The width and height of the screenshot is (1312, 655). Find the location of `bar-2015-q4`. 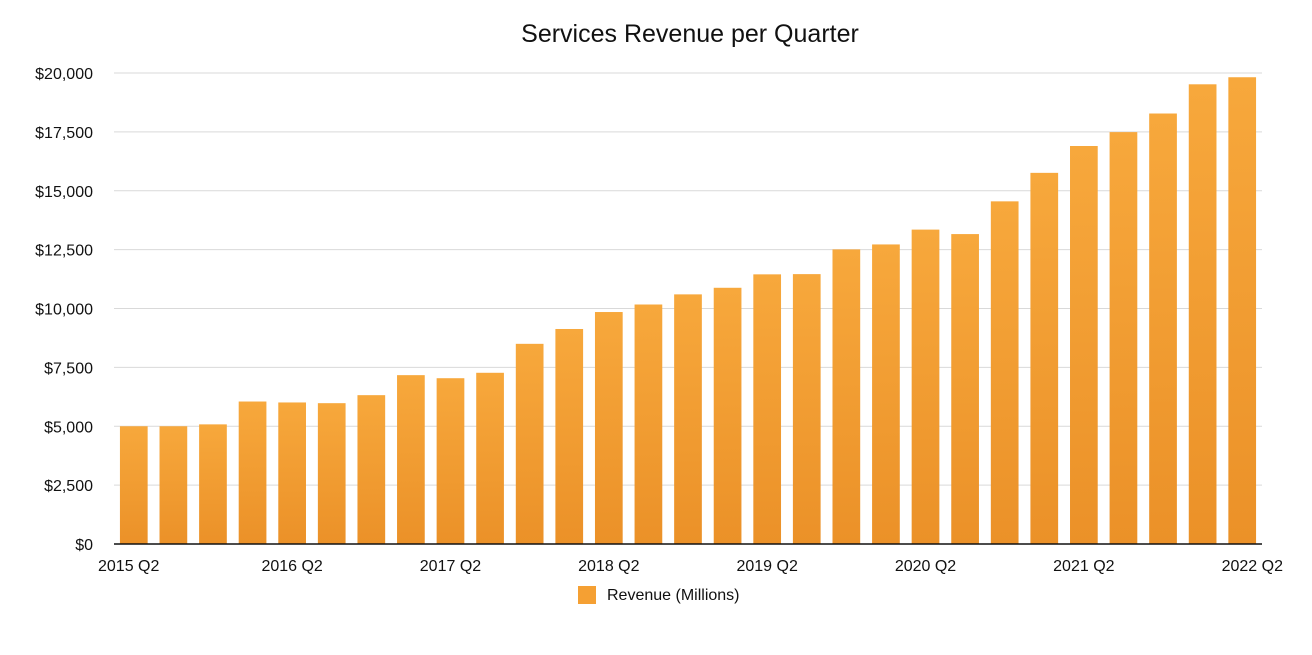

bar-2015-q4 is located at coordinates (213, 484).